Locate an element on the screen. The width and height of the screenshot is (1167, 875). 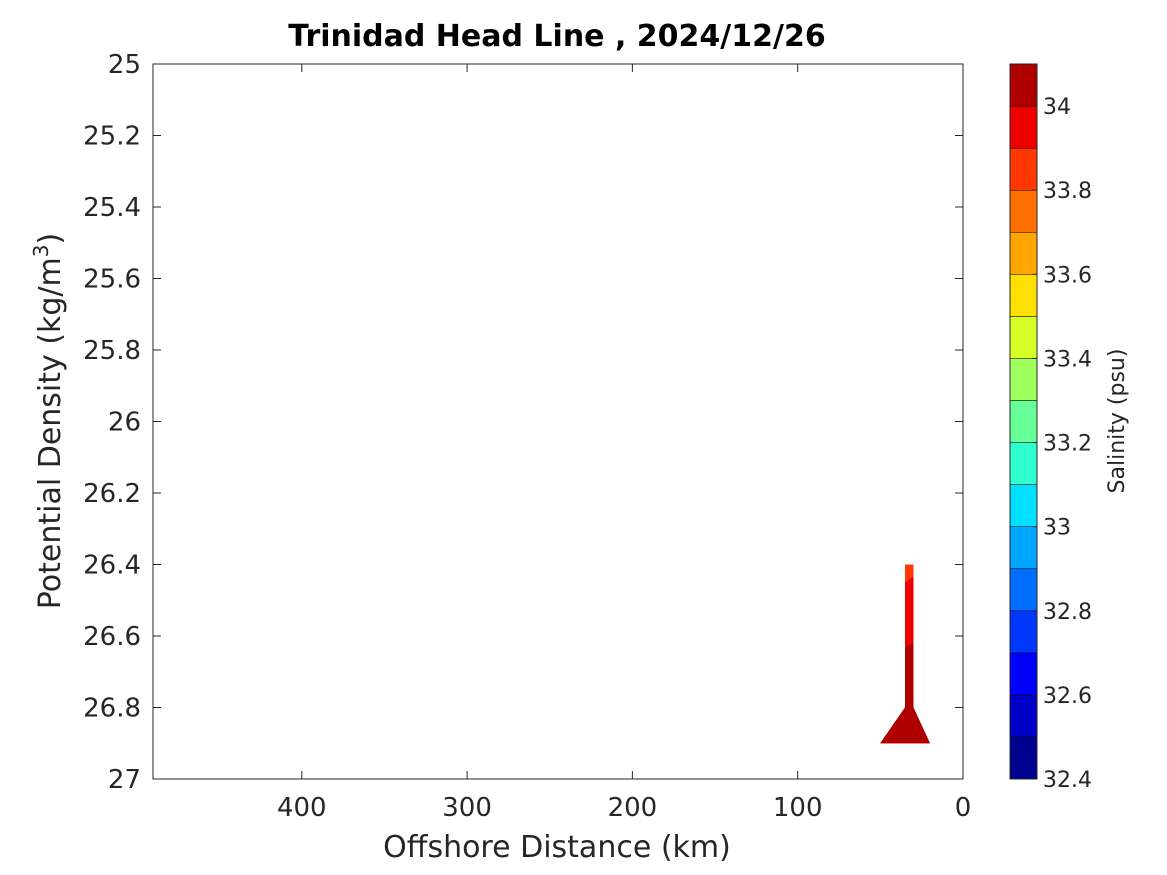
colorbar-swatch-33.2 is located at coordinates (1023, 421).